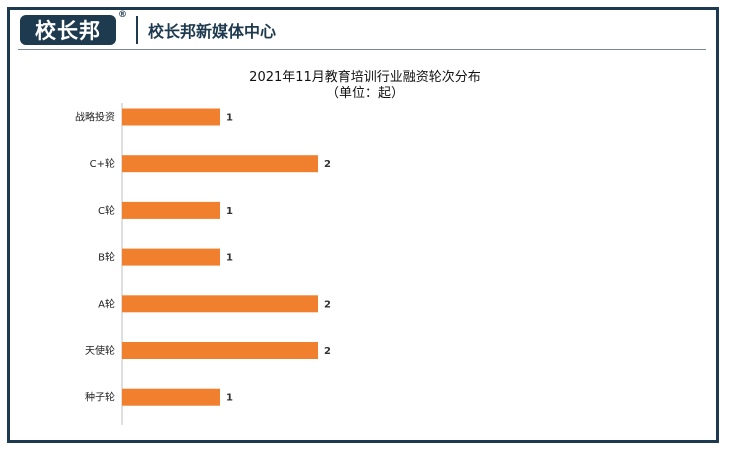  What do you see at coordinates (95, 117) in the screenshot?
I see `category-label: 战略投资` at bounding box center [95, 117].